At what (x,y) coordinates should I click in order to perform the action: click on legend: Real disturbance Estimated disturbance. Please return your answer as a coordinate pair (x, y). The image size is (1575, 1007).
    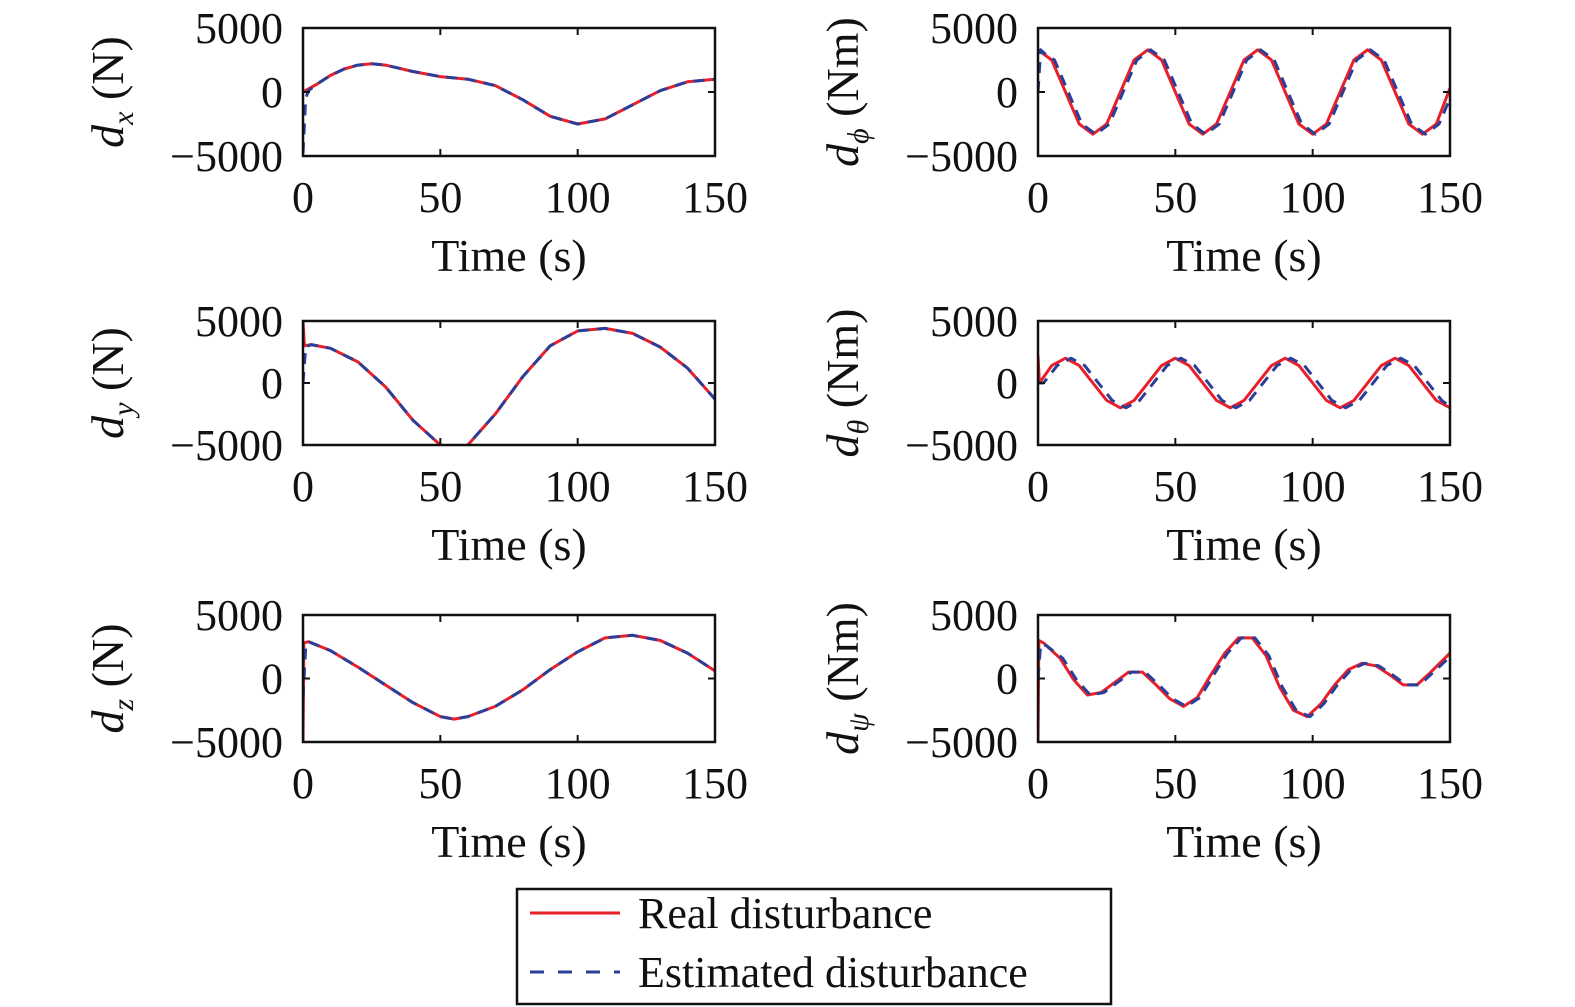
    Looking at the image, I should click on (814, 946).